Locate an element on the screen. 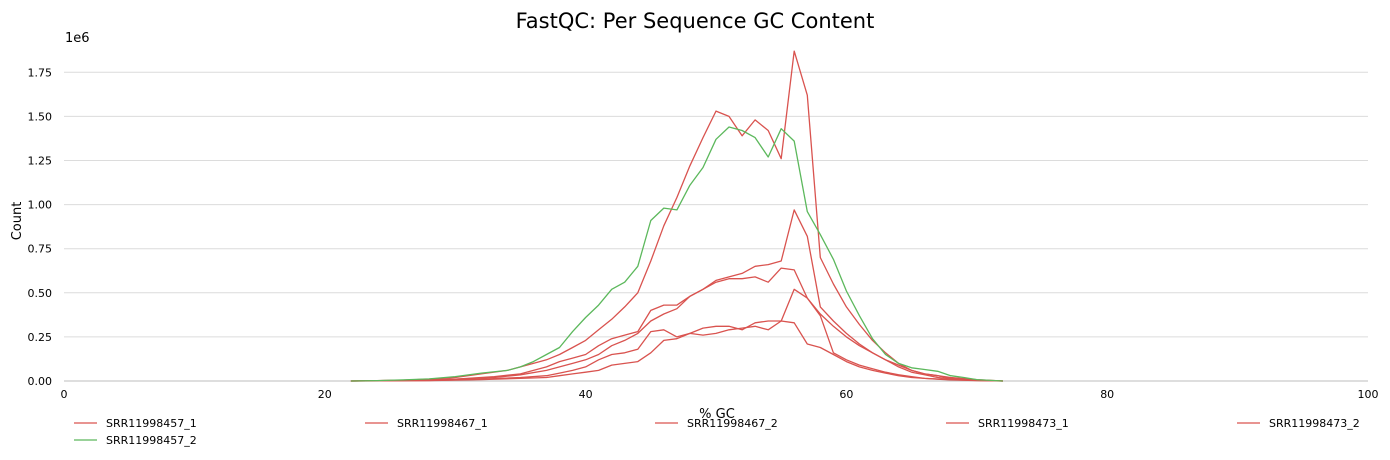  x-axis-label: % GC is located at coordinates (717, 414).